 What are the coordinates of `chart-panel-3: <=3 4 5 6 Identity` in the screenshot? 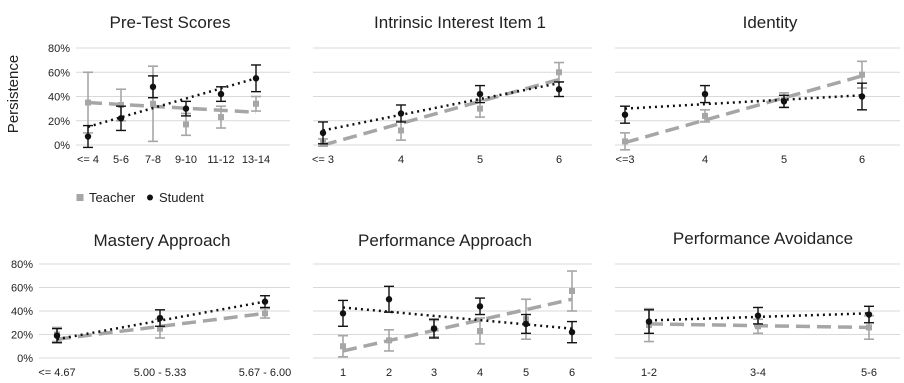 It's located at (757, 89).